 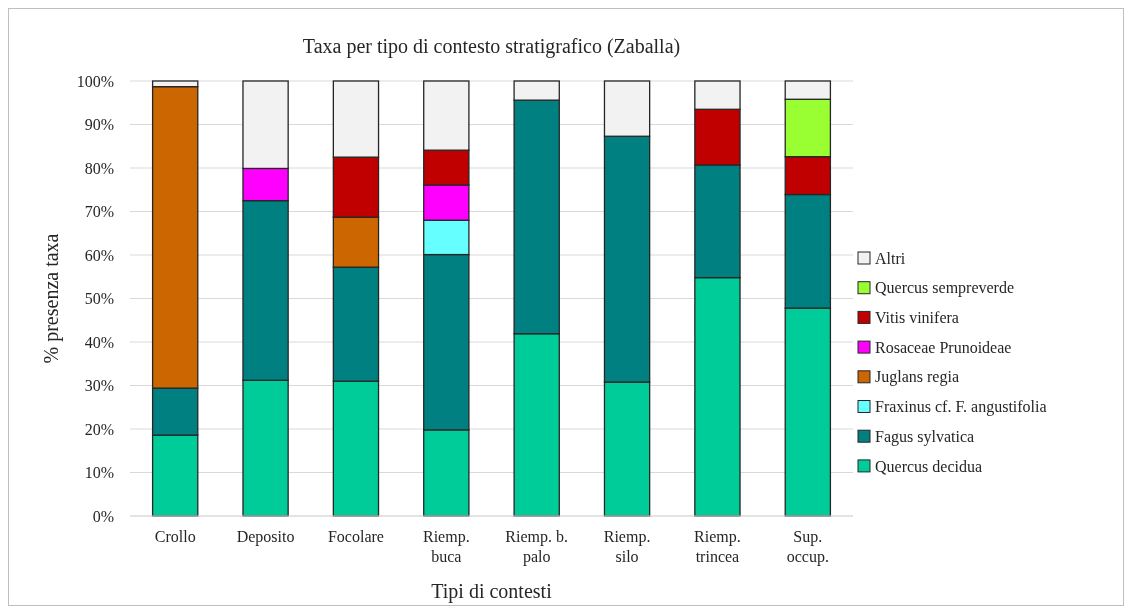 I want to click on x-tick-label: Riemp. b. palo, so click(x=537, y=547).